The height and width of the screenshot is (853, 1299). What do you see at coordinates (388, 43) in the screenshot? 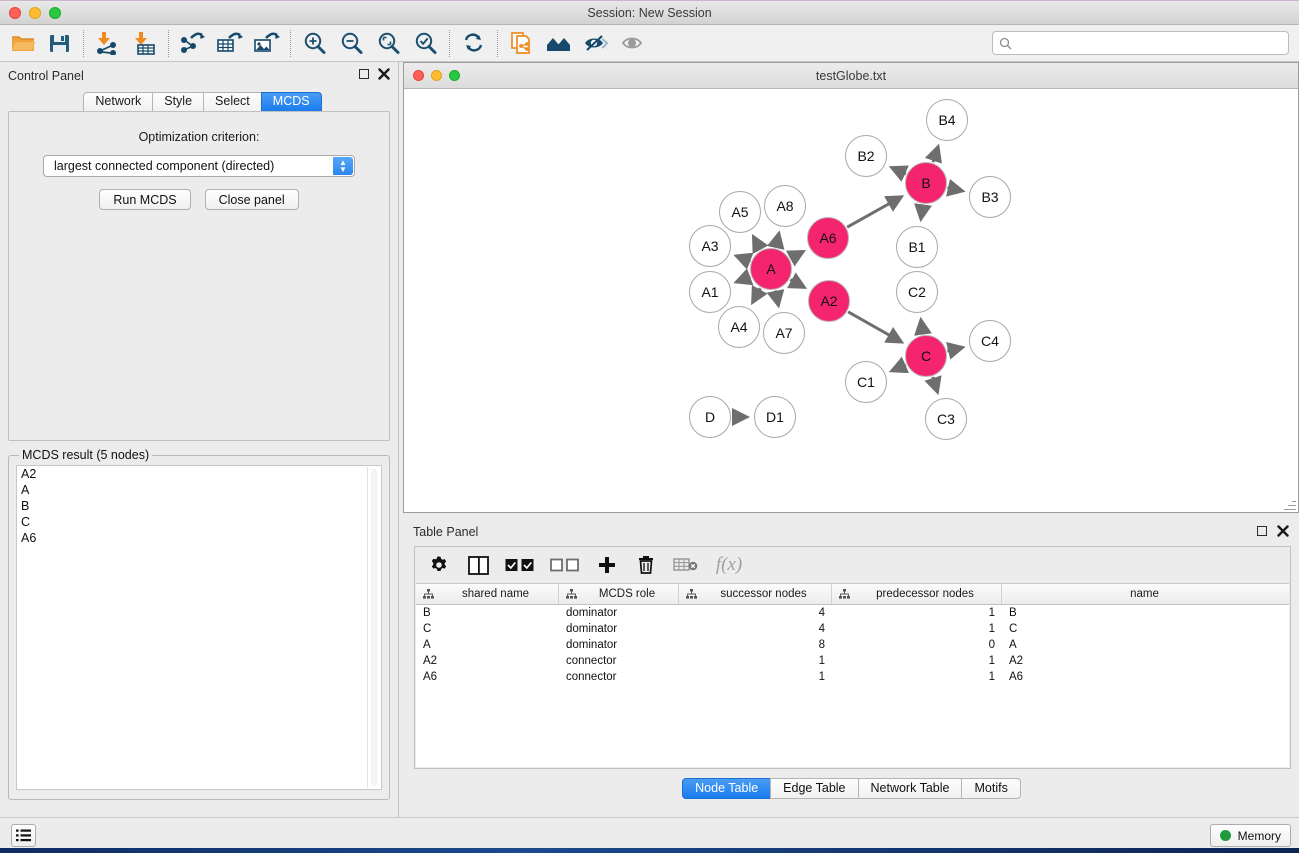
I see `zoom-fit-icon` at bounding box center [388, 43].